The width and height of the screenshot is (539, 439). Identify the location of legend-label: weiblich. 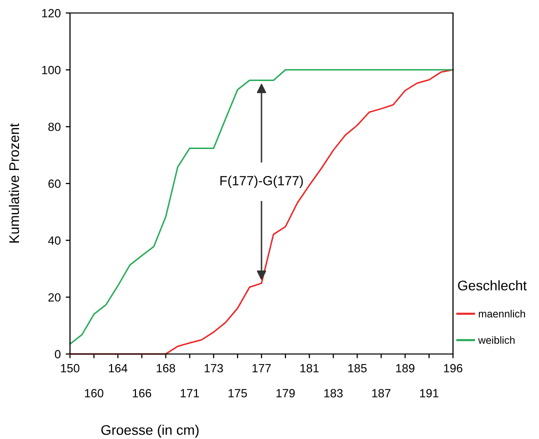
(496, 340).